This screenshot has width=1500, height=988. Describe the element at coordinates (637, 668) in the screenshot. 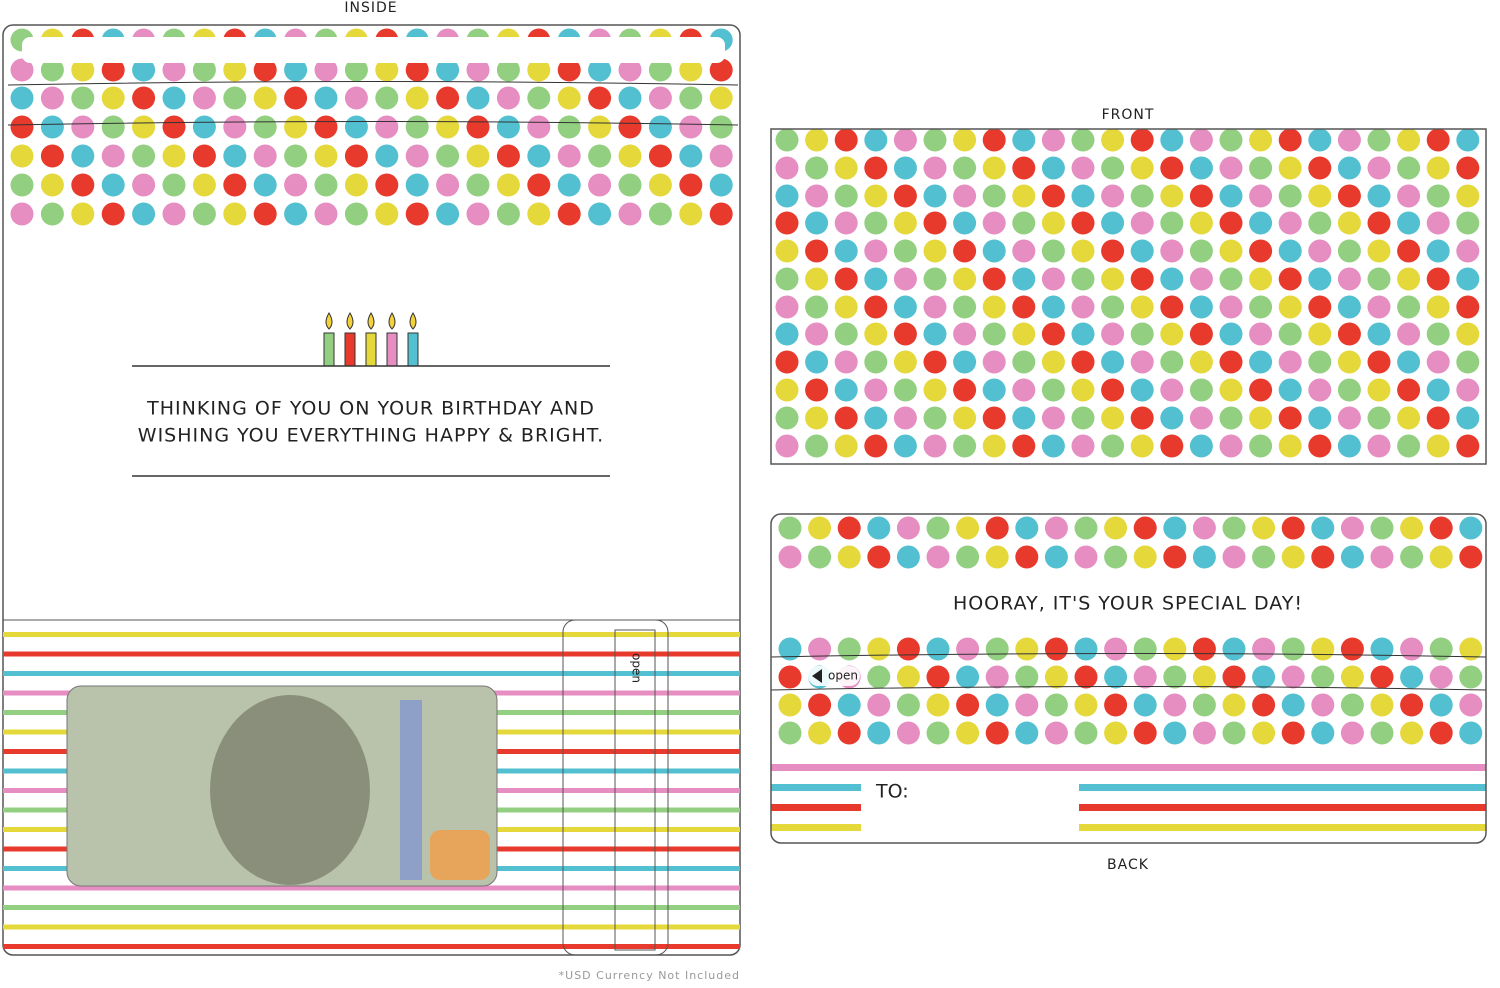

I see `open-tab: open` at that location.